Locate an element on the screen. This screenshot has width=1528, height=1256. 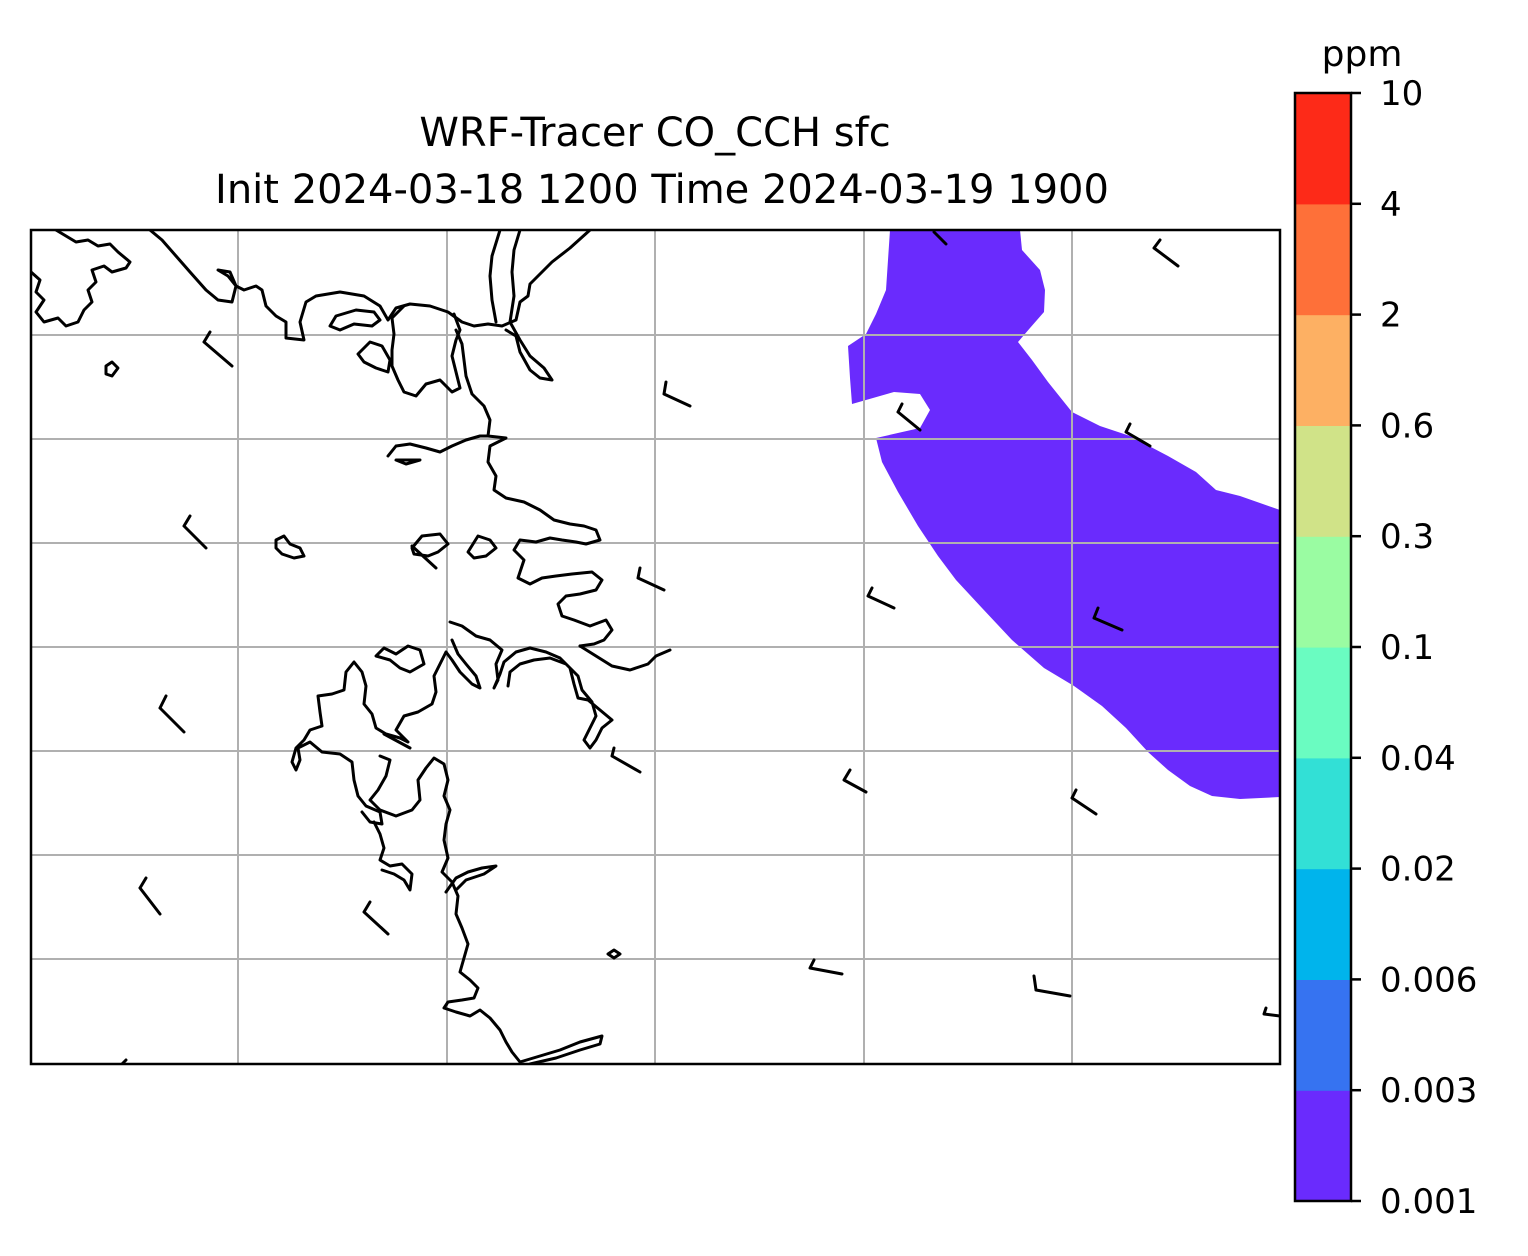
colorbar-tick-label: 0.04 is located at coordinates (1418, 759).